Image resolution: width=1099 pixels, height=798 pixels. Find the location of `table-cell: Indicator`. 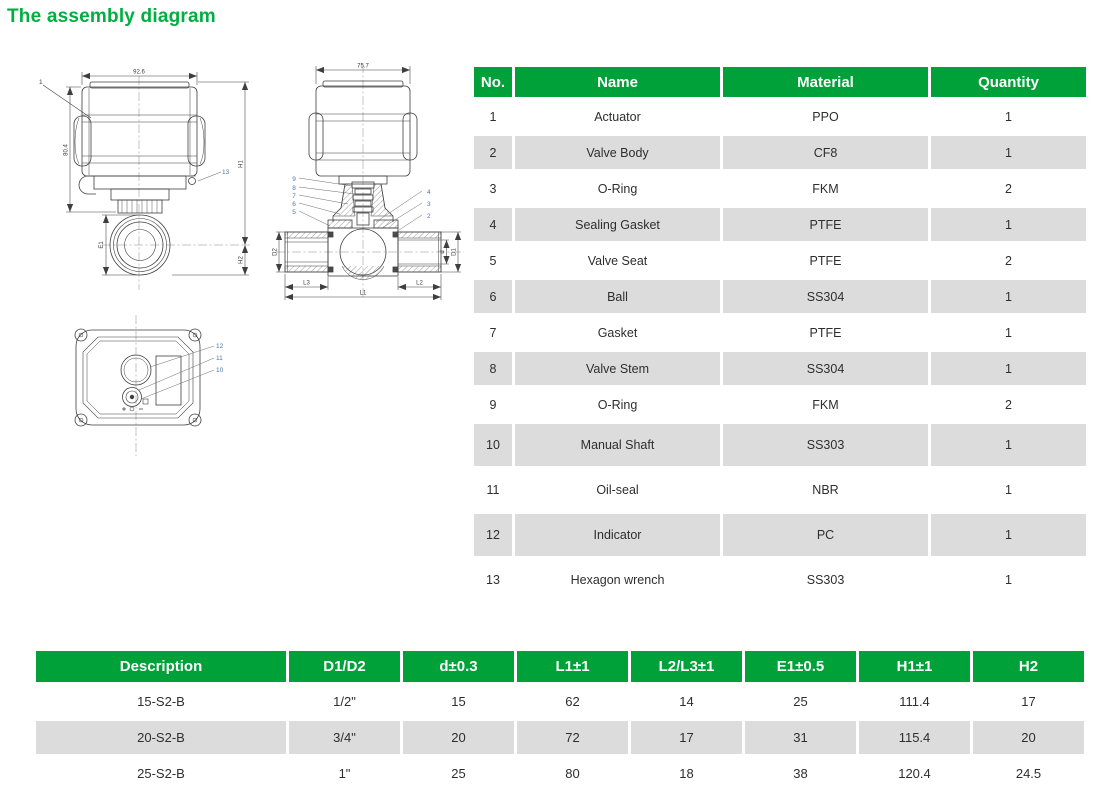

table-cell: Indicator is located at coordinates (617, 535).